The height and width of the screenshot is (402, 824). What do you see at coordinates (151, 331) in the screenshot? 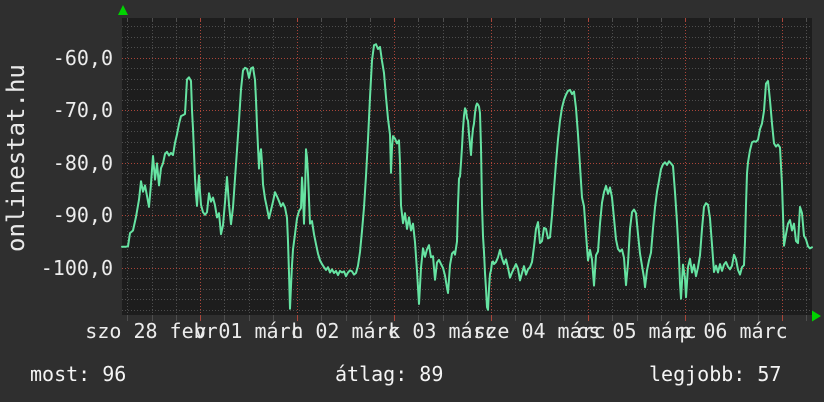
I see `x-tick-label: szo 28 febr` at bounding box center [151, 331].